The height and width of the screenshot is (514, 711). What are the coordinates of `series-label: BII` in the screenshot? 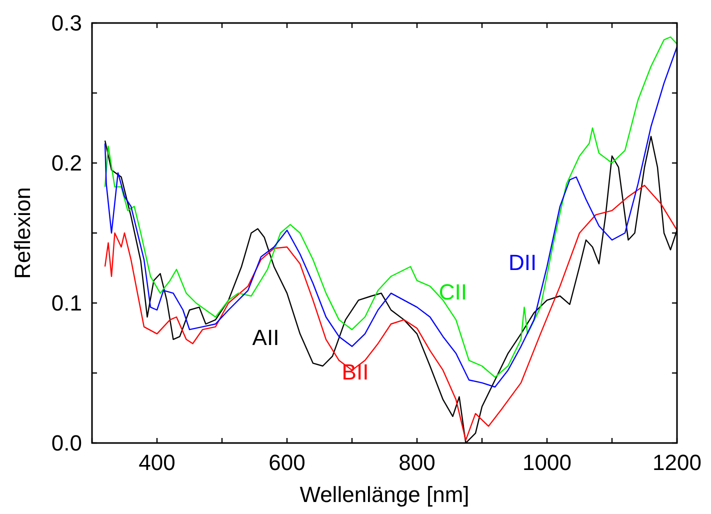 It's located at (355, 371).